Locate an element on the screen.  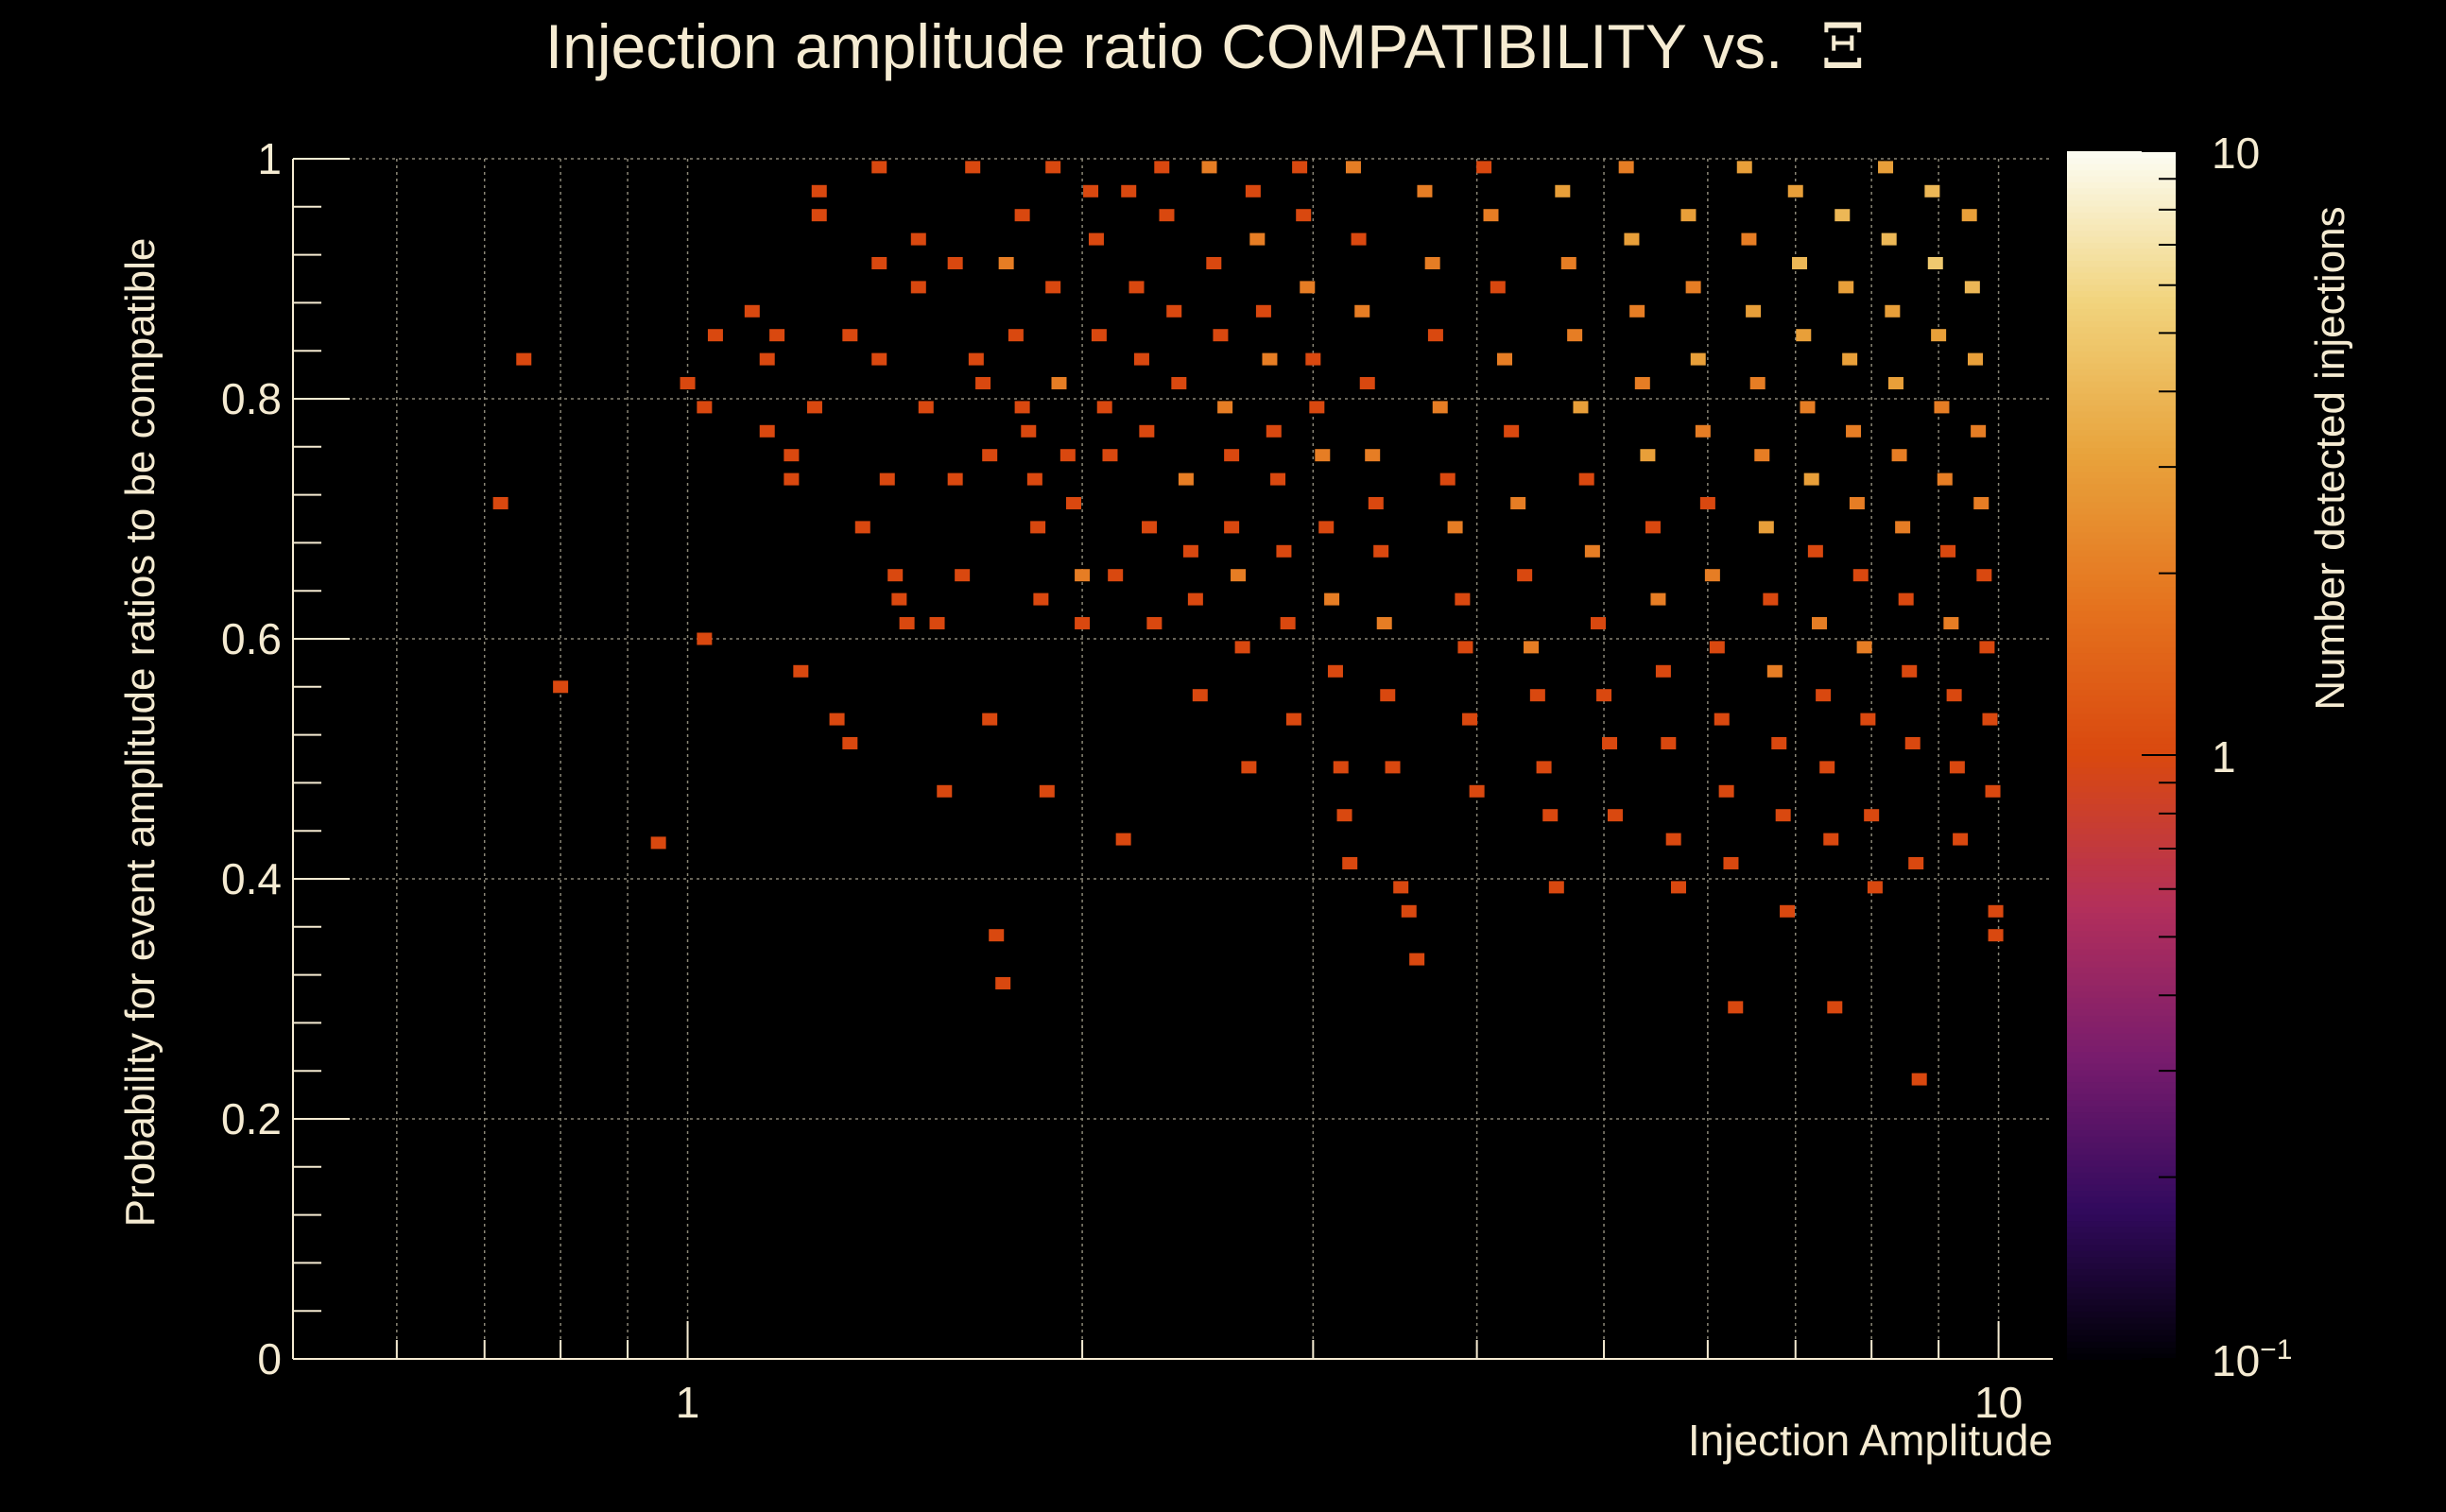
y-tick-label: 0.8 is located at coordinates (251, 398).